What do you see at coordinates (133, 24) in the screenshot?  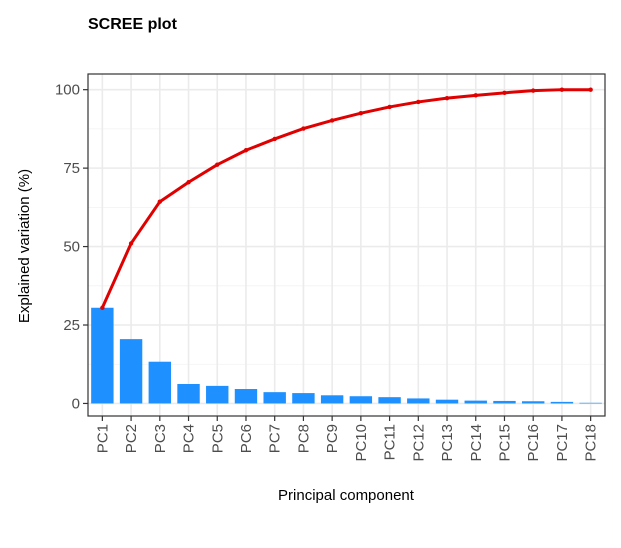 I see `chart-title: SCREE plot` at bounding box center [133, 24].